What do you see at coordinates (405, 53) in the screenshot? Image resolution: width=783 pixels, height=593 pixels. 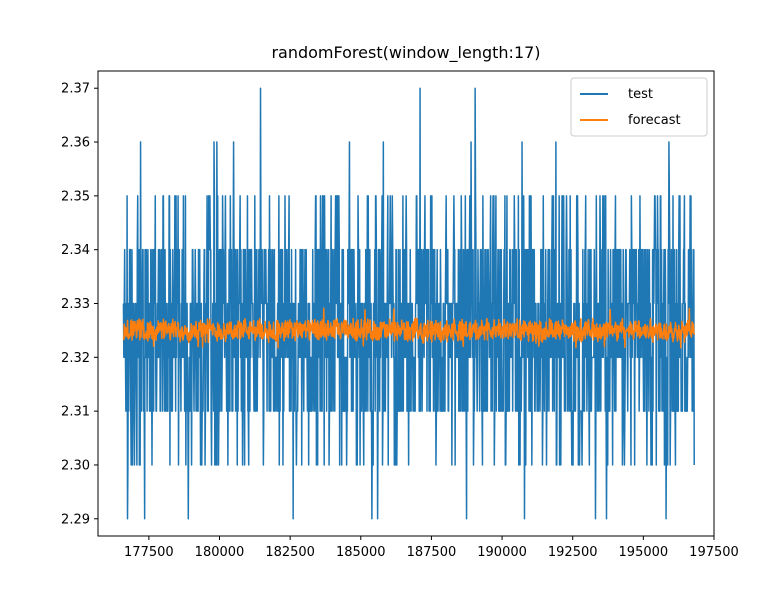 I see `chart-title: randomForest(window_length:17)` at bounding box center [405, 53].